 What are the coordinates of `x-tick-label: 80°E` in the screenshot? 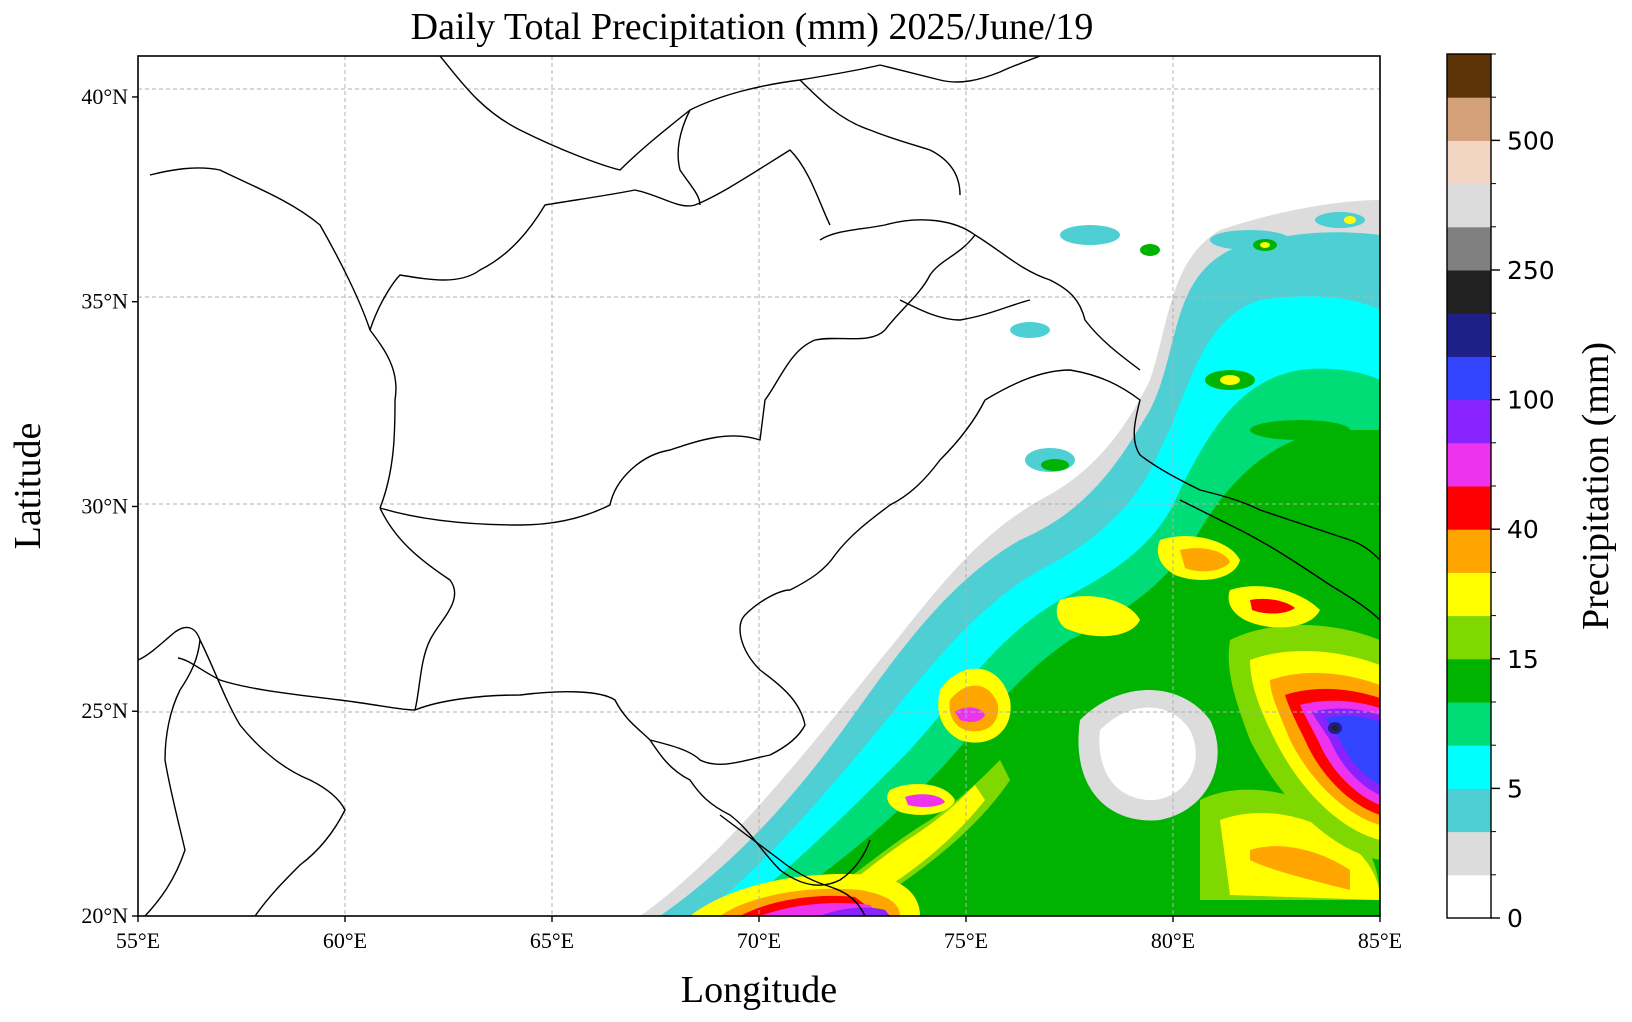 It's located at (1173, 940).